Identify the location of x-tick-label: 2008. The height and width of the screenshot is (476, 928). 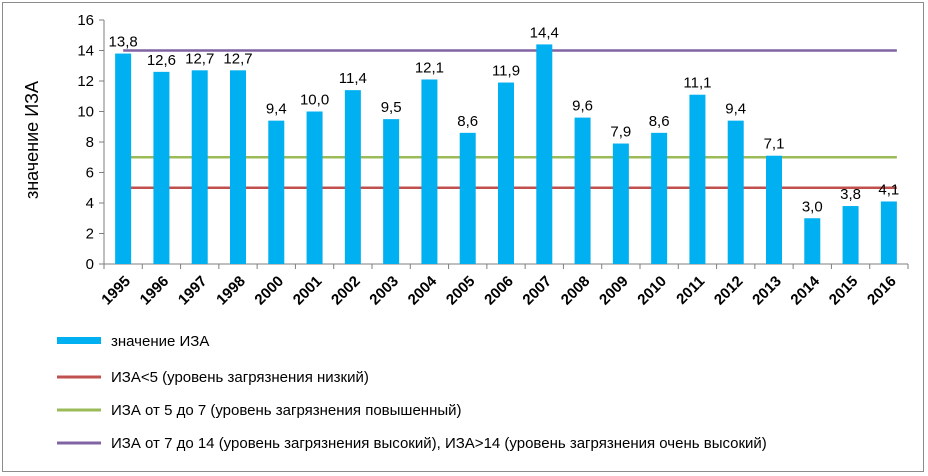
(576, 291).